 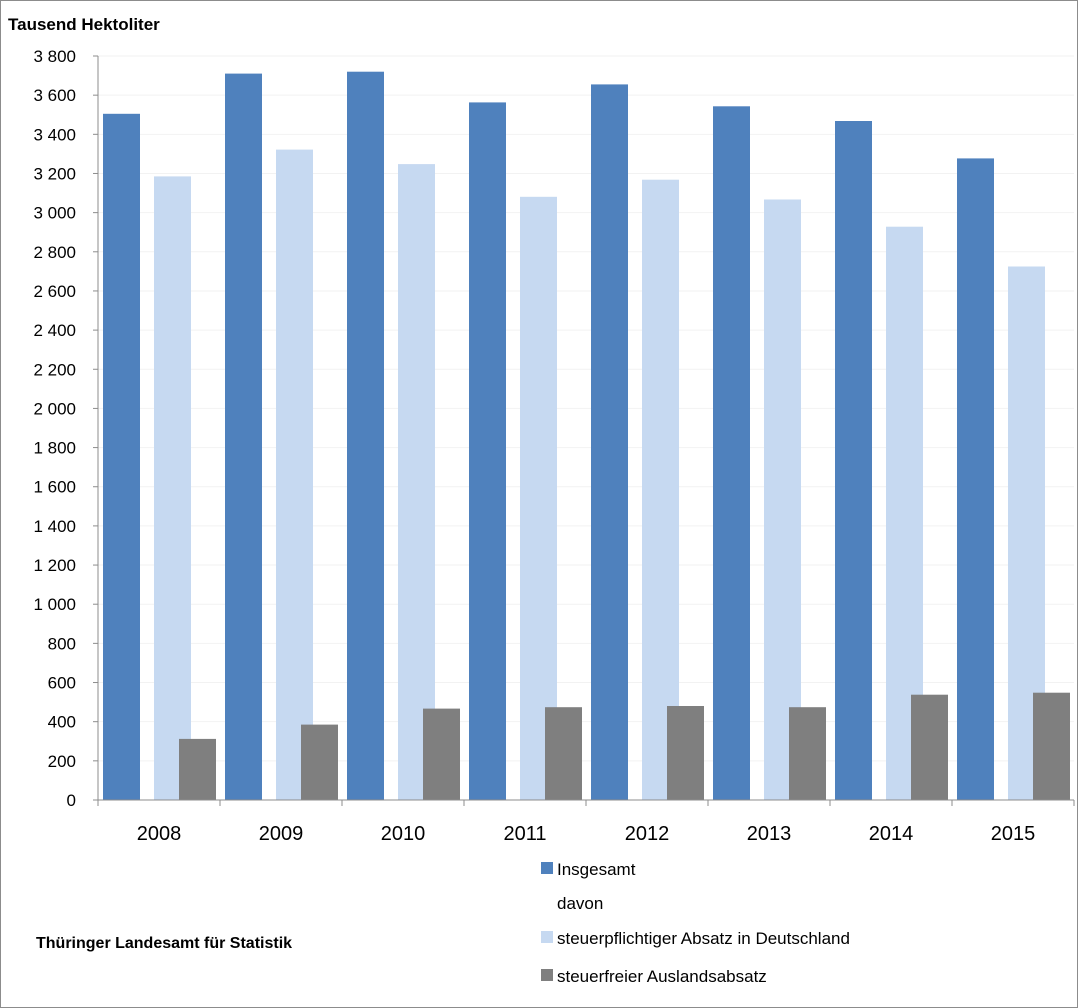 I want to click on x-tick-label: 2014, so click(x=891, y=834).